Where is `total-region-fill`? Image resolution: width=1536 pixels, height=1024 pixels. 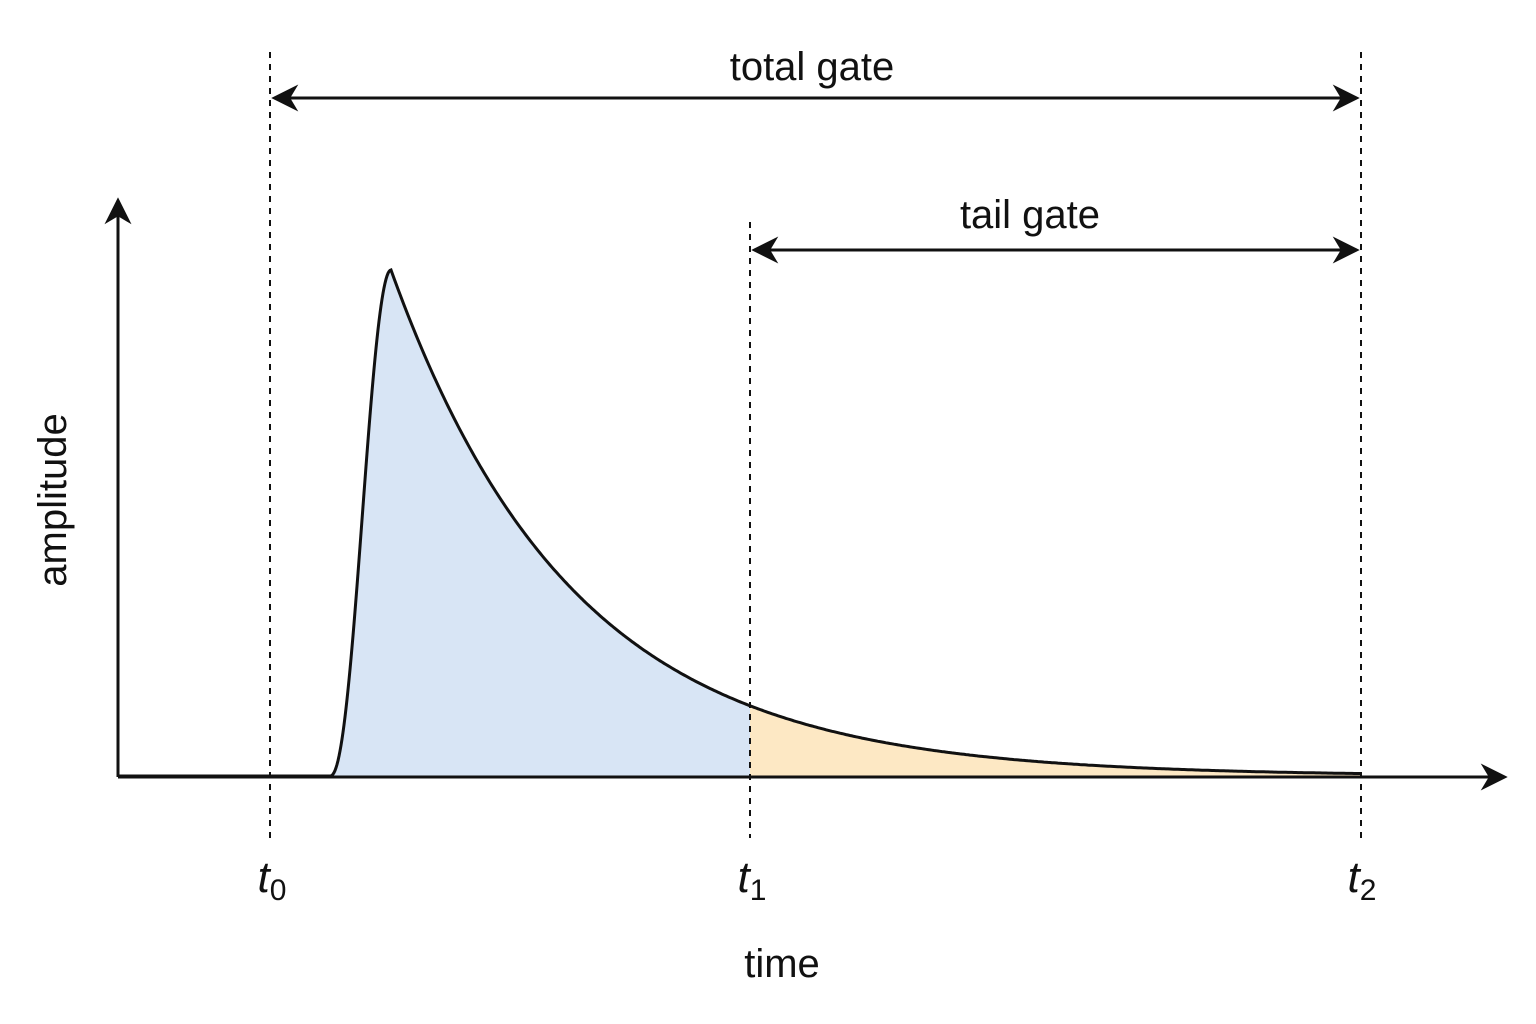 total-region-fill is located at coordinates (540, 523).